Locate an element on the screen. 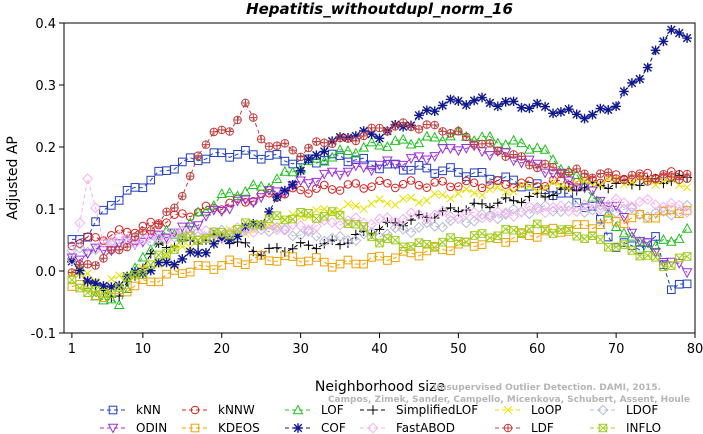  legend-item-cof: COF is located at coordinates (315, 427).